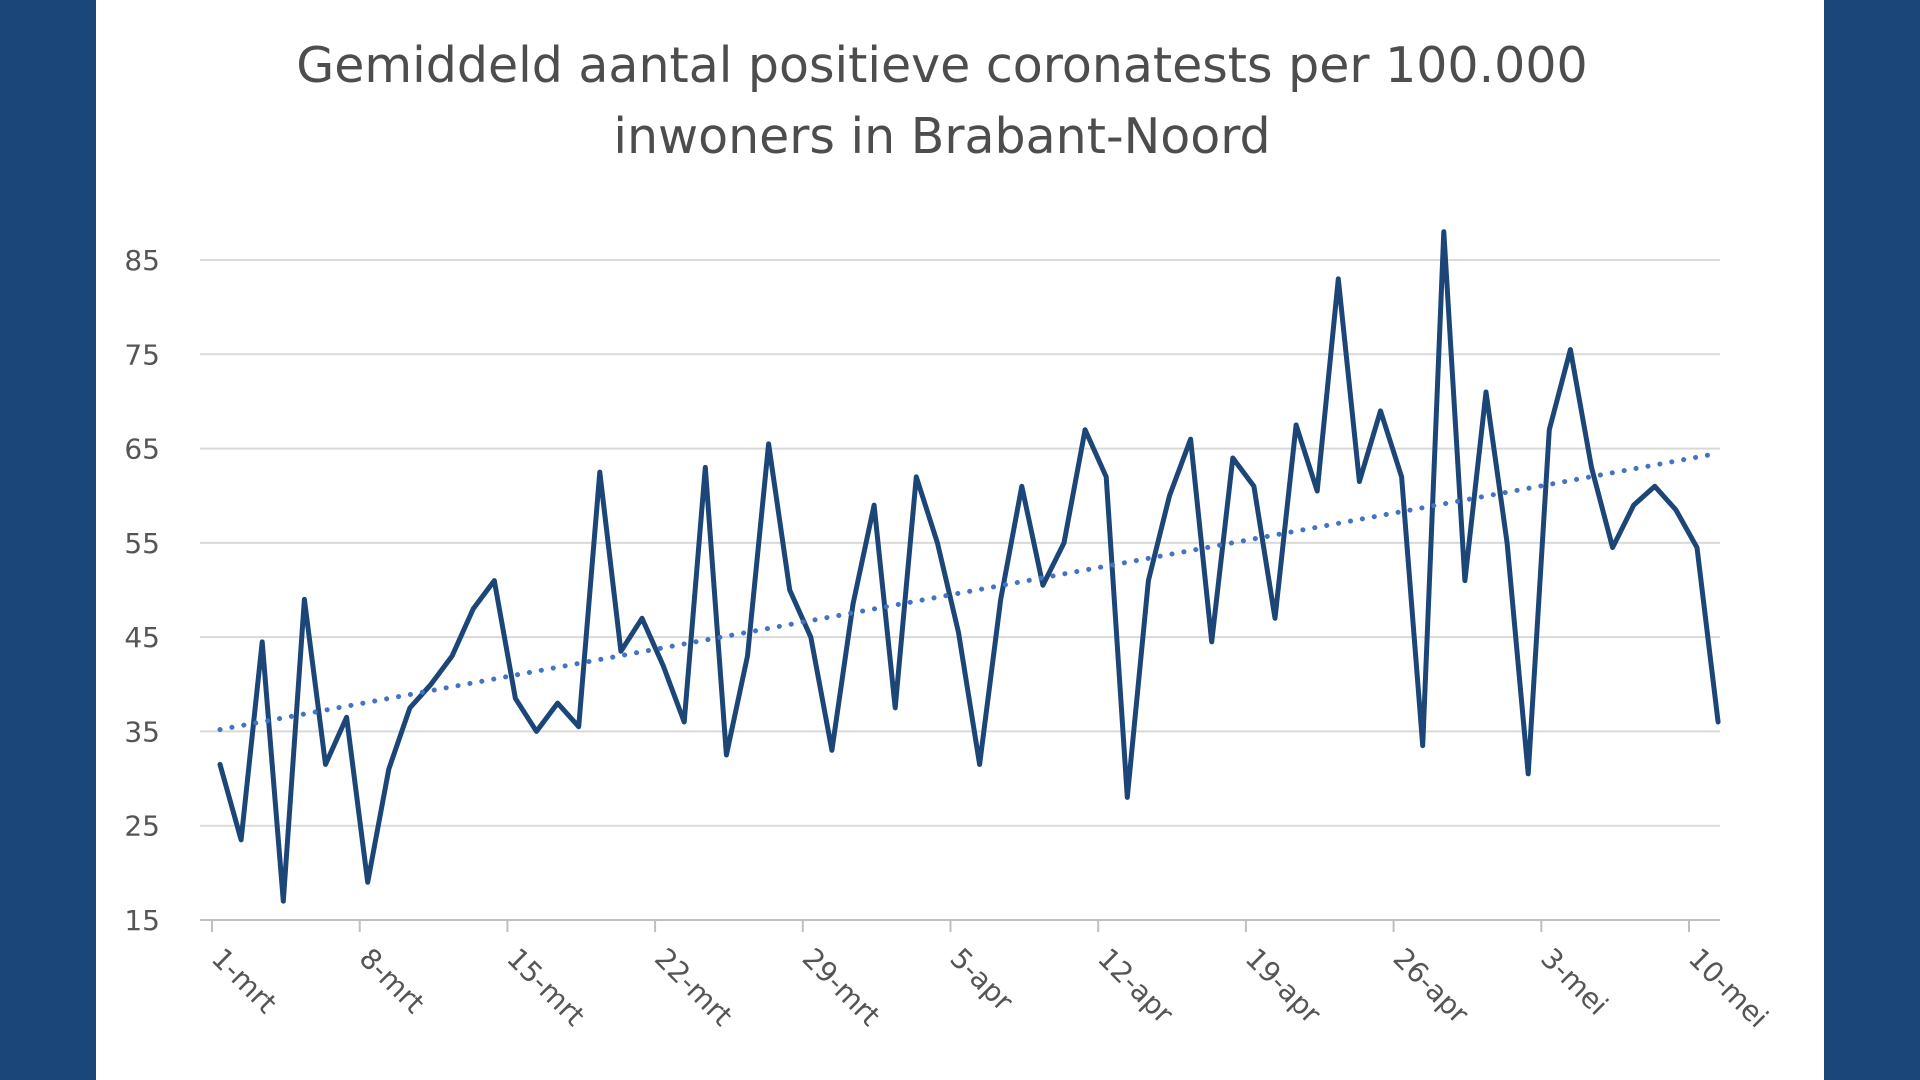  Describe the element at coordinates (545, 987) in the screenshot. I see `x-tick-label: 15-mrt` at that location.